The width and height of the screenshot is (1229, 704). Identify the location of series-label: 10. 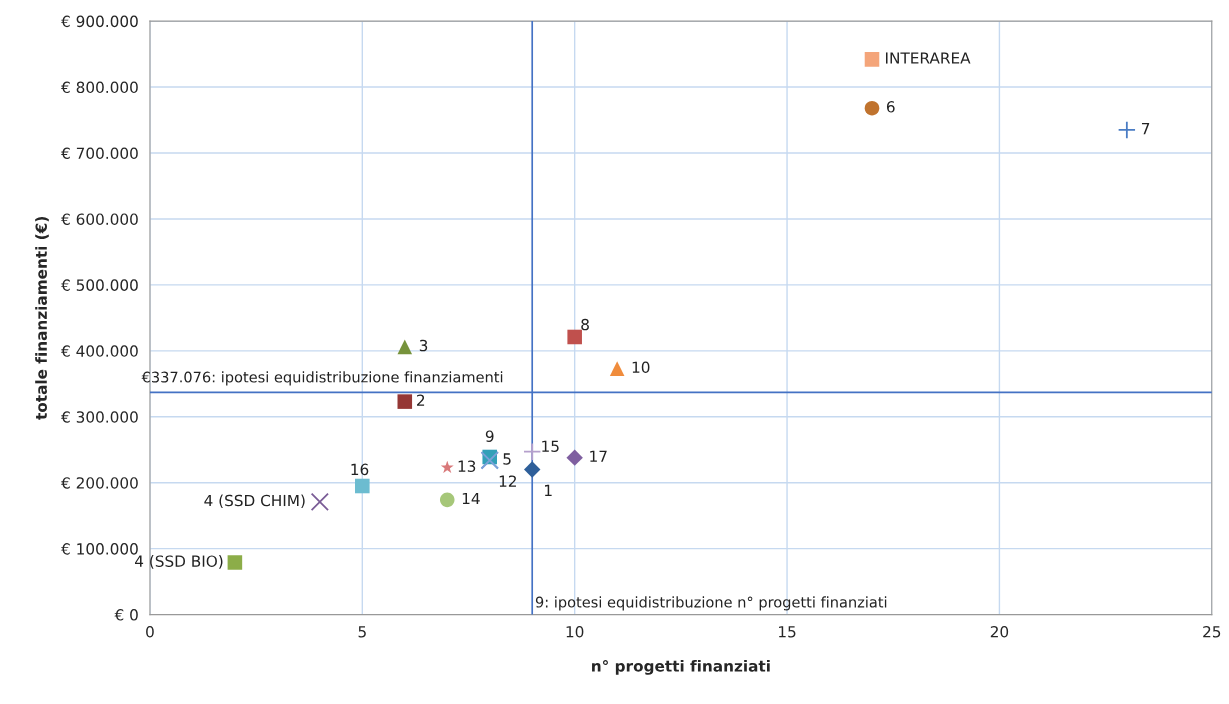
(641, 367).